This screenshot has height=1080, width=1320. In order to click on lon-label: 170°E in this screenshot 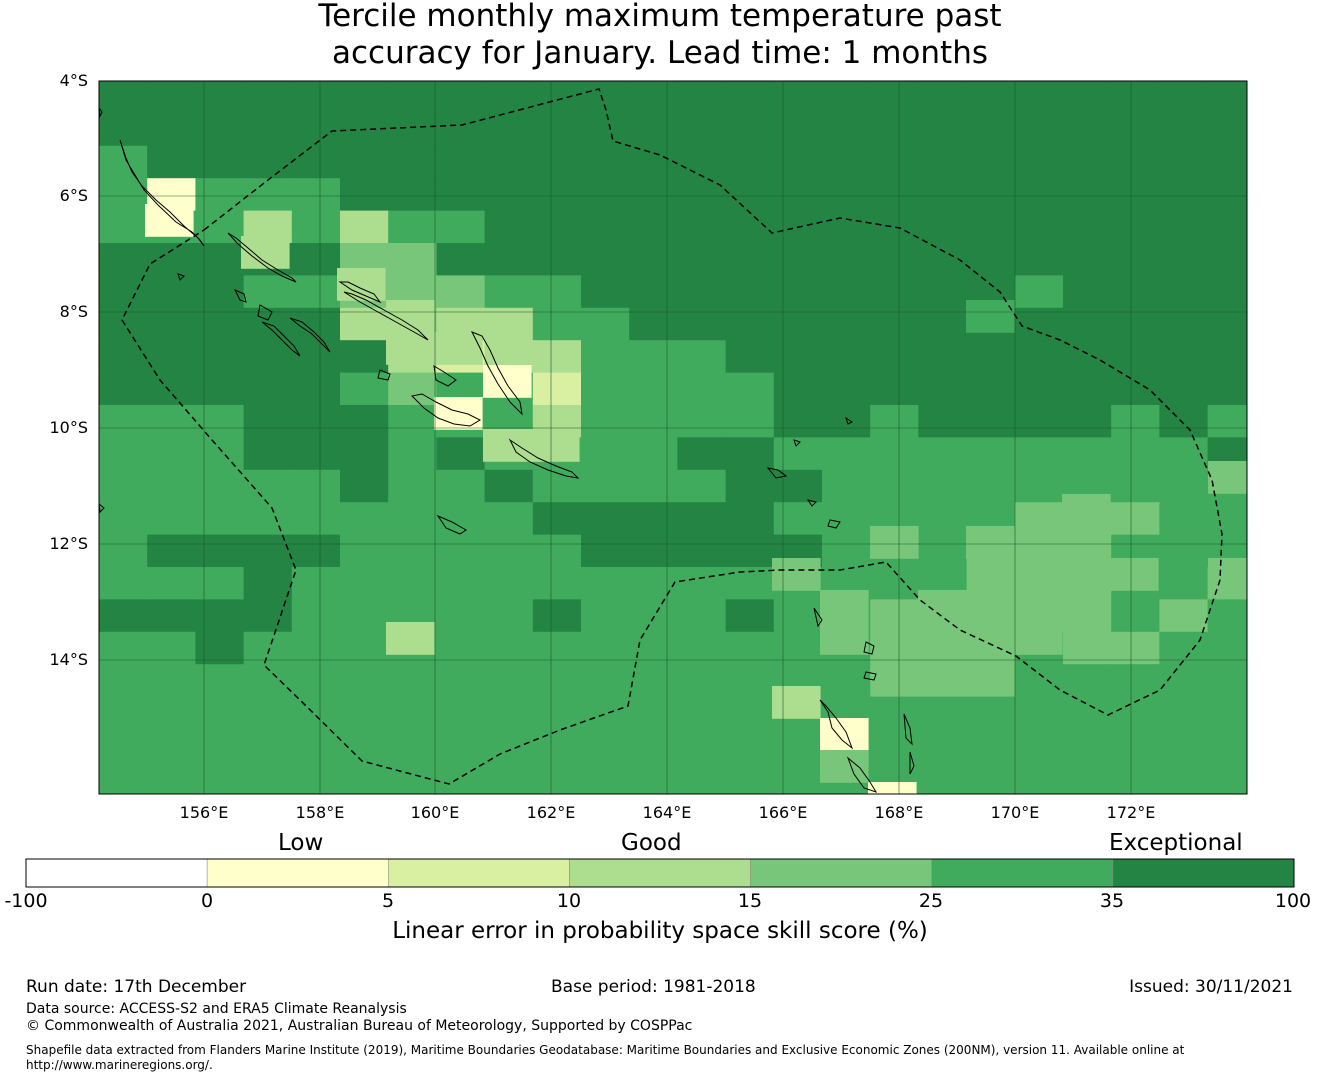, I will do `click(1015, 812)`.